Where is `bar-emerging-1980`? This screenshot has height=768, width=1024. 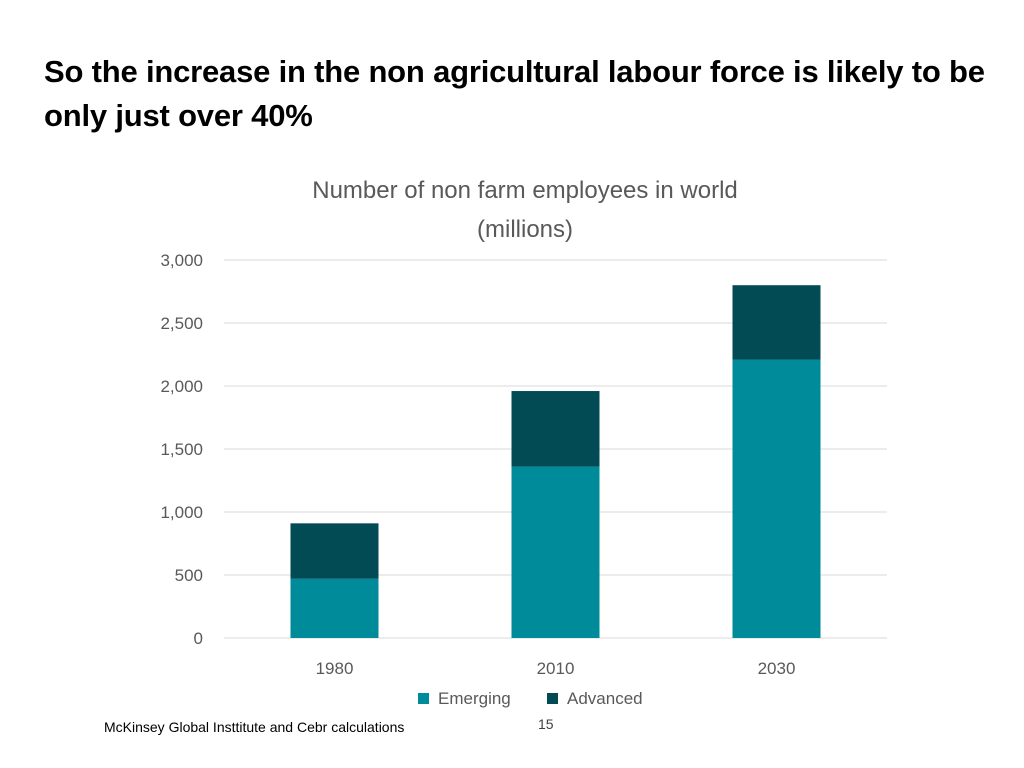 bar-emerging-1980 is located at coordinates (334, 608).